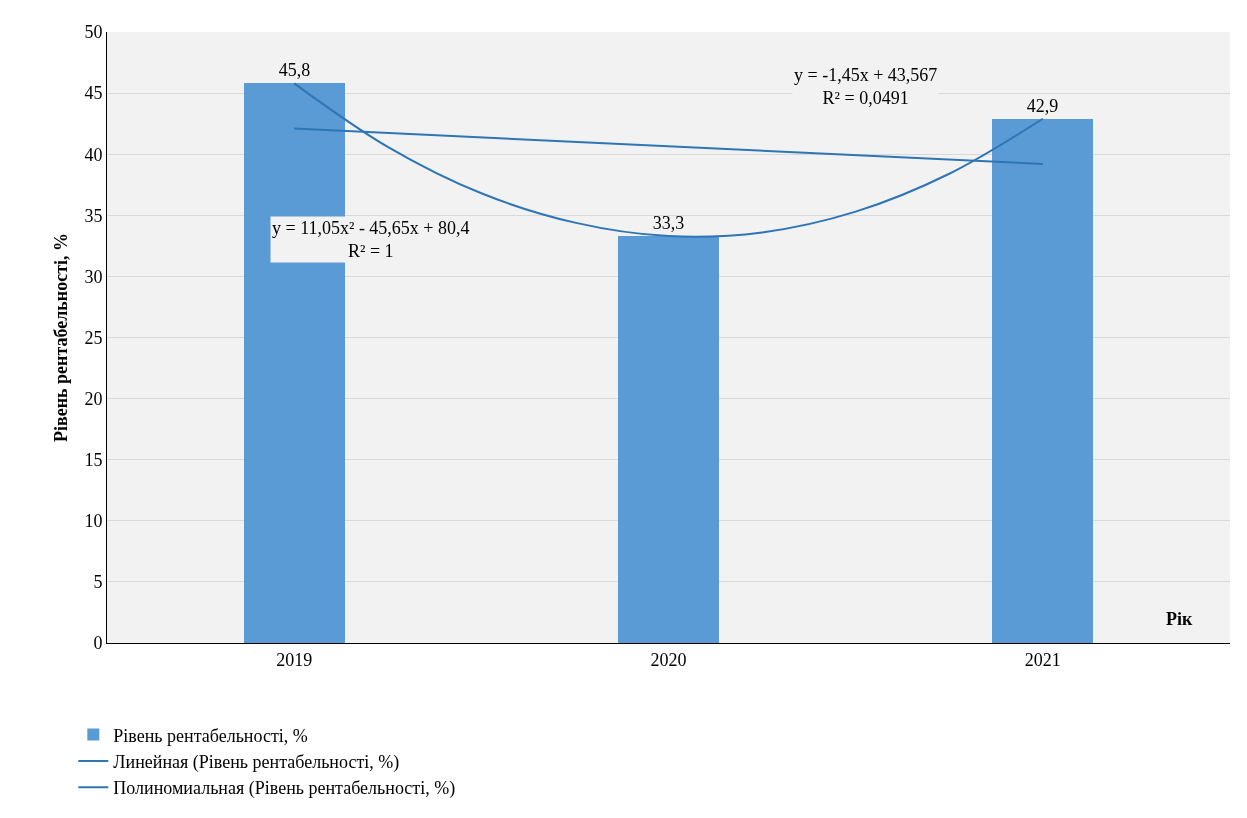 The image size is (1247, 818). I want to click on y-tick-label: 20, so click(93, 398).